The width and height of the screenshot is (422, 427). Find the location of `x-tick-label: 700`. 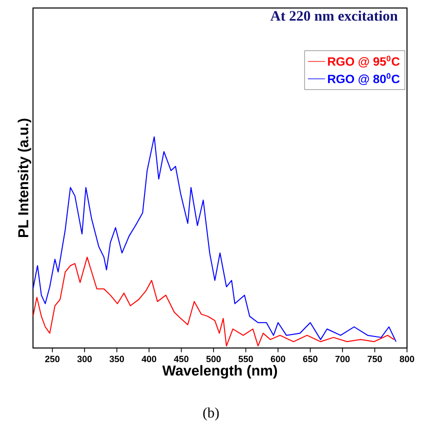

x-tick-label: 700 is located at coordinates (342, 359).